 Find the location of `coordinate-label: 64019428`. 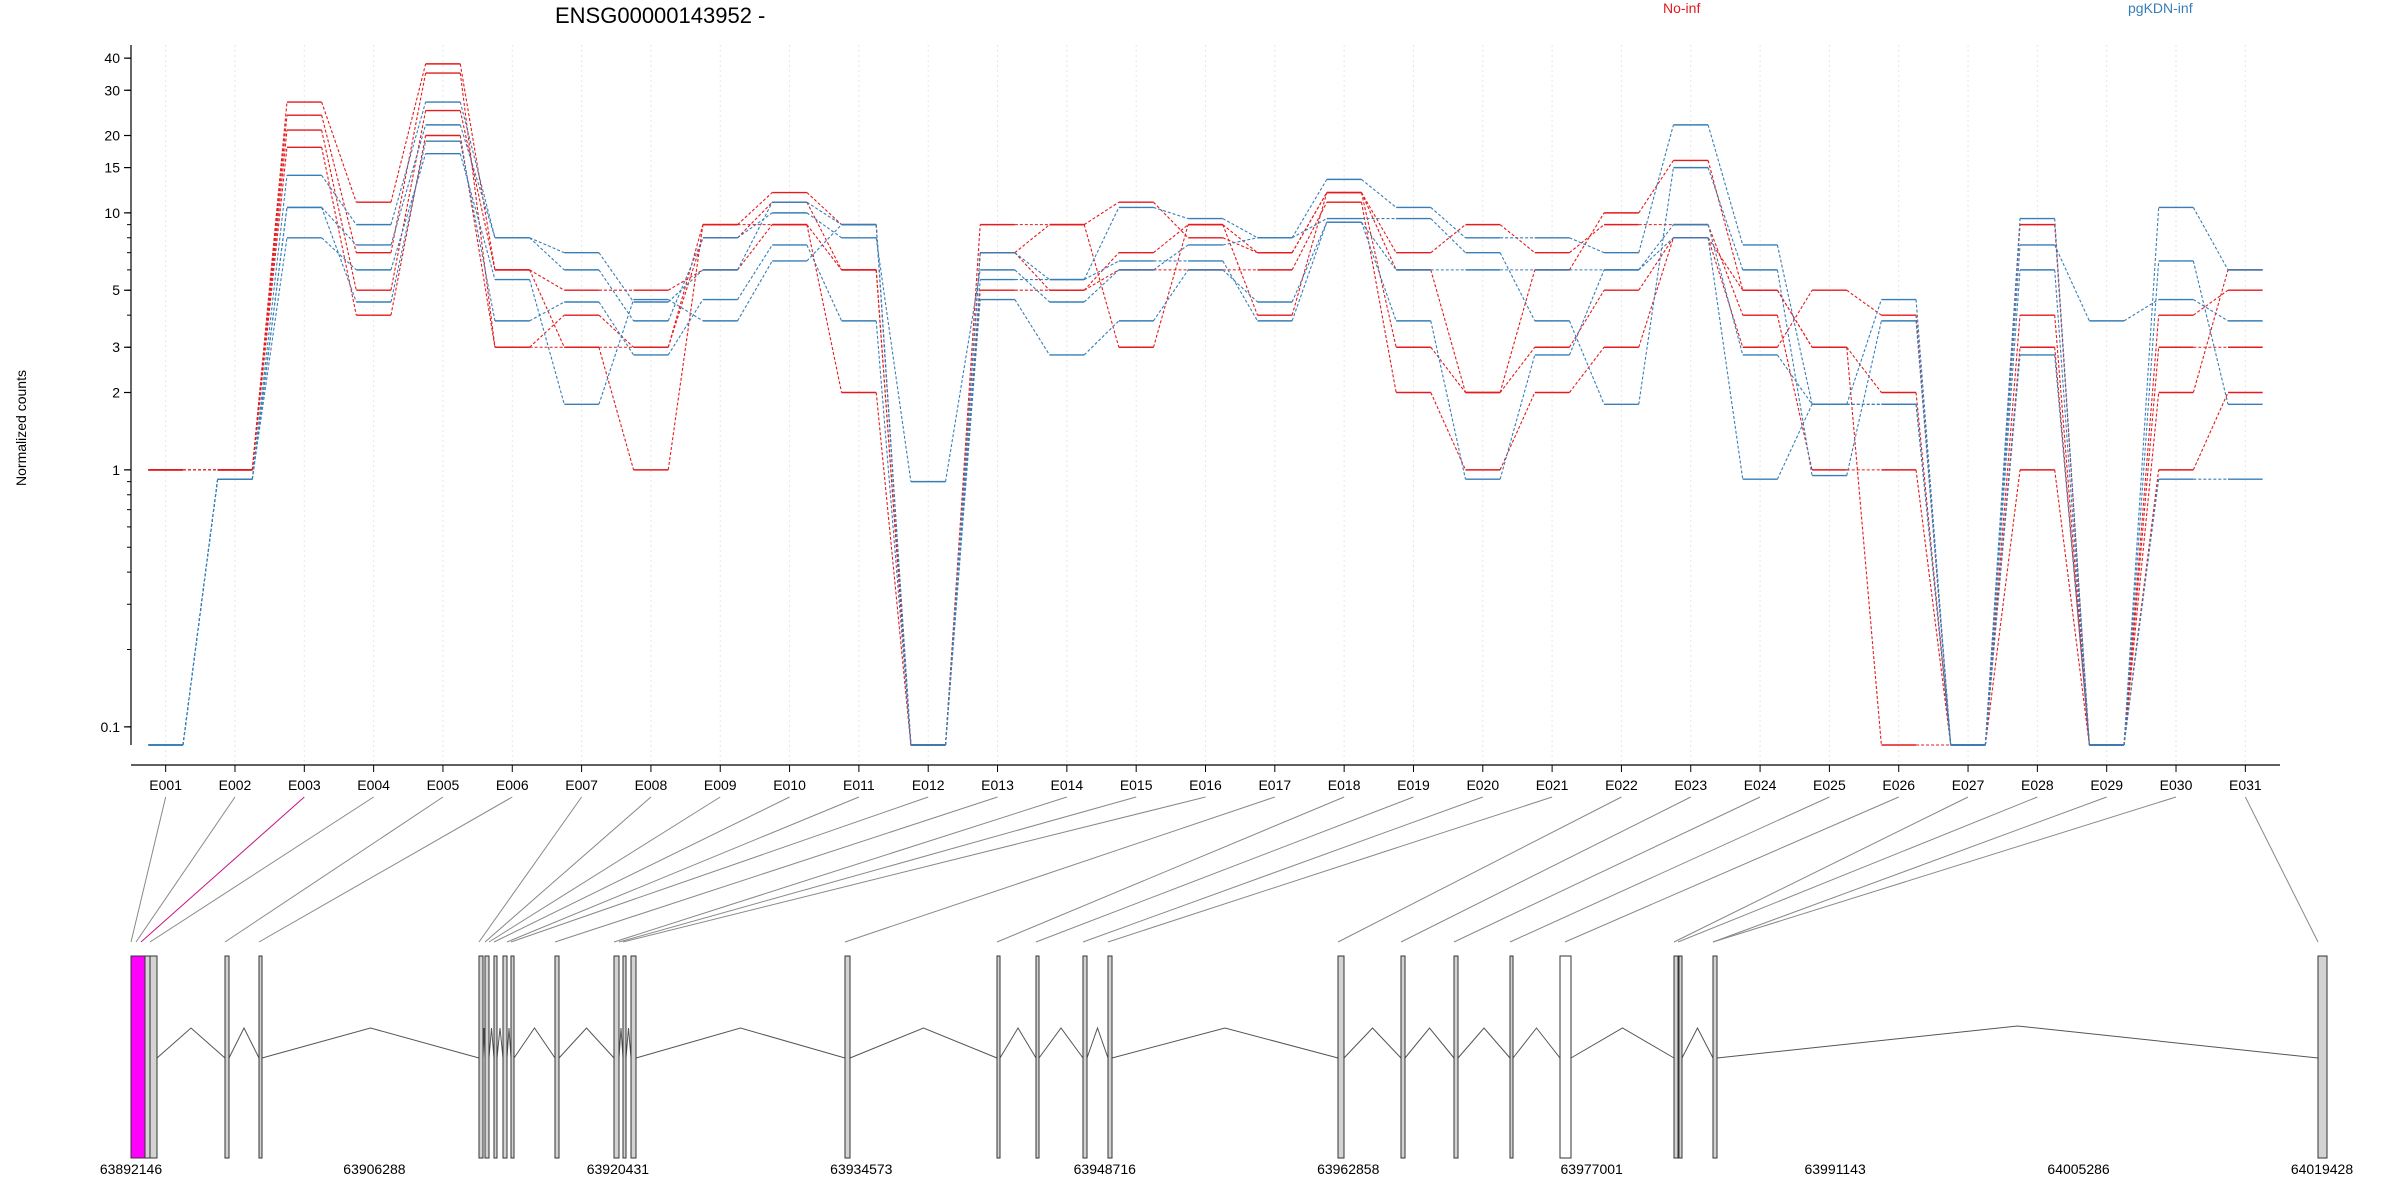

coordinate-label: 64019428 is located at coordinates (2322, 1169).